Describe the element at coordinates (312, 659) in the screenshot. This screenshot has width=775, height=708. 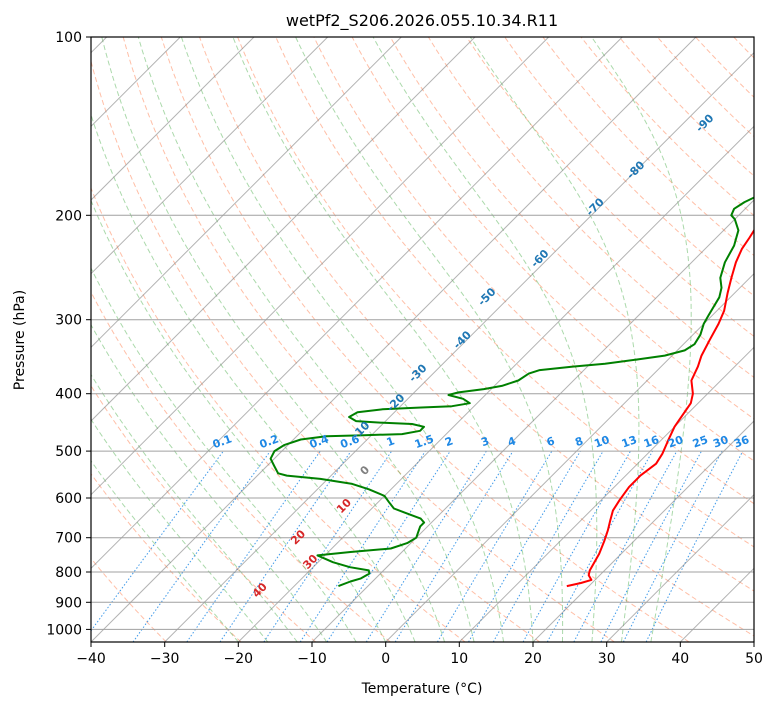
I see `x-tick-label: −10` at that location.